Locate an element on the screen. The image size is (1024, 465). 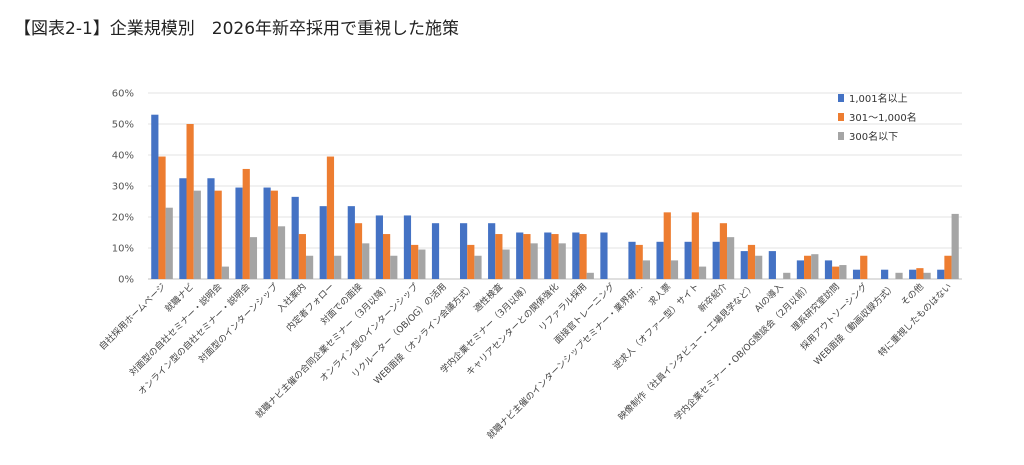
legend: 1,001名以上 301～1,000名 300名以下 is located at coordinates (877, 117).